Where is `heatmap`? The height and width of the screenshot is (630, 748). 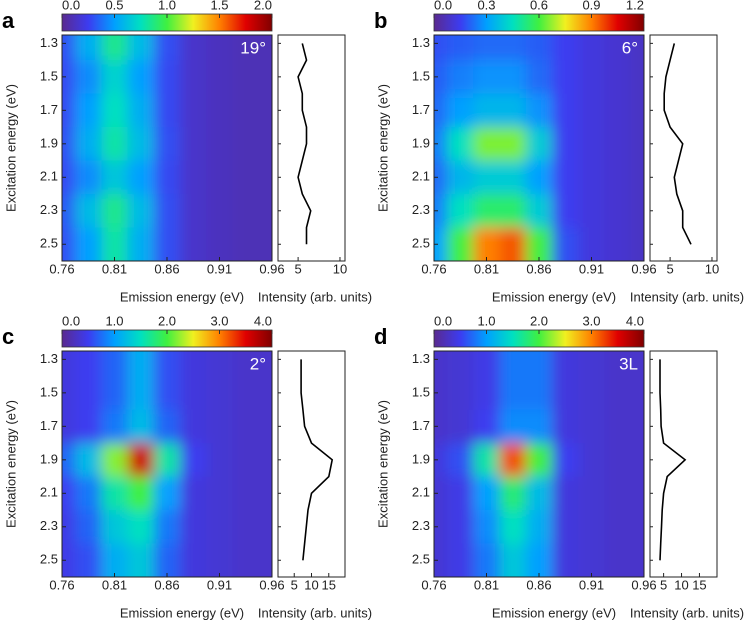
heatmap is located at coordinates (539, 464).